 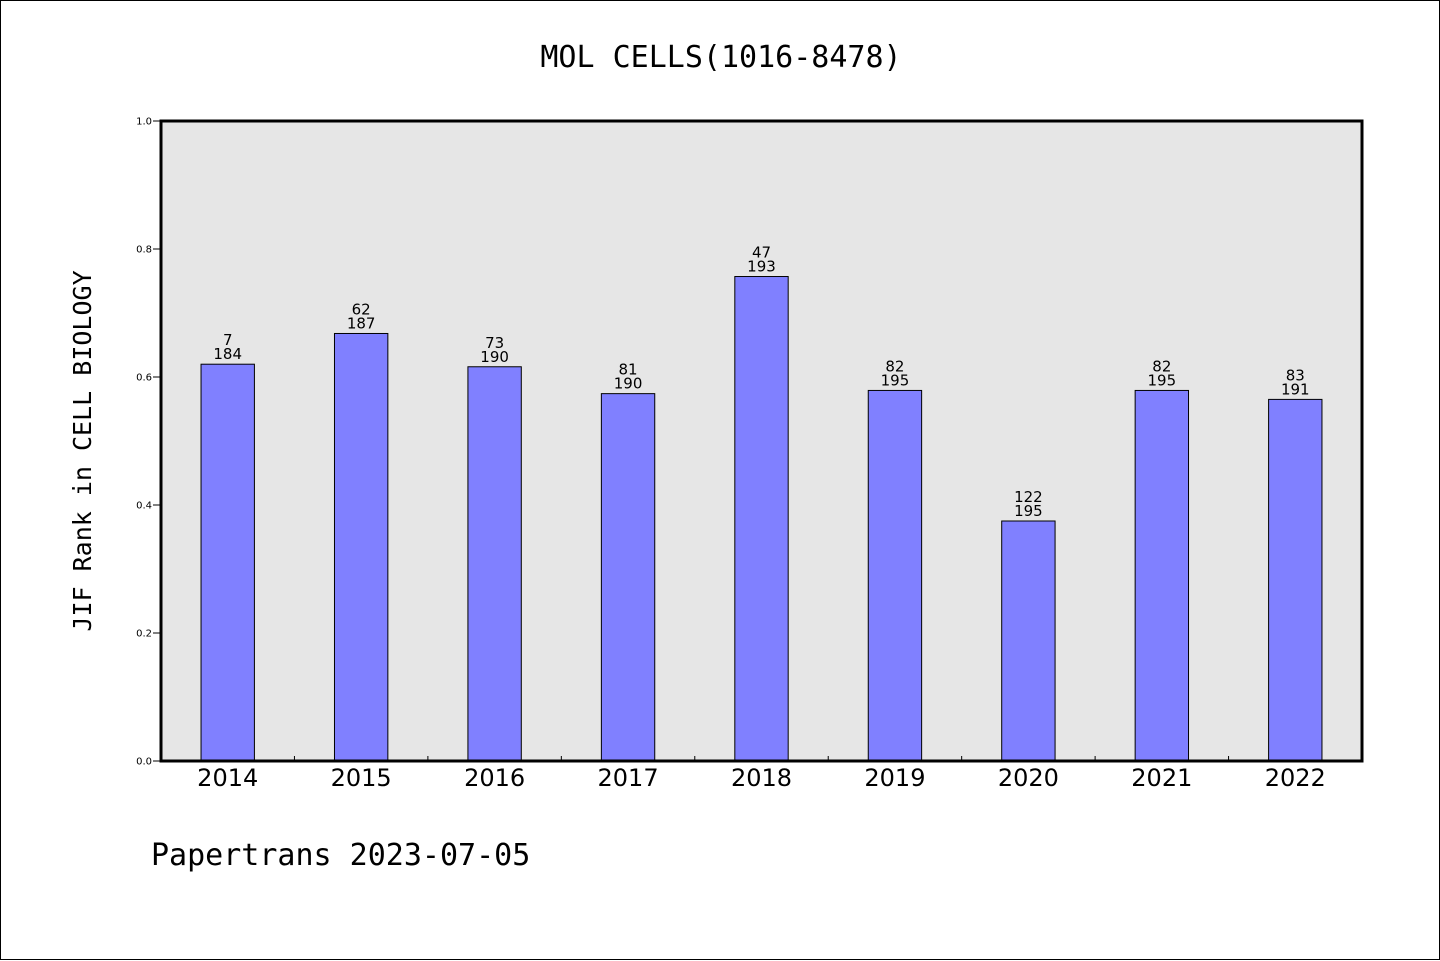 What do you see at coordinates (1295, 375) in the screenshot?
I see `bar-label-rank: 83` at bounding box center [1295, 375].